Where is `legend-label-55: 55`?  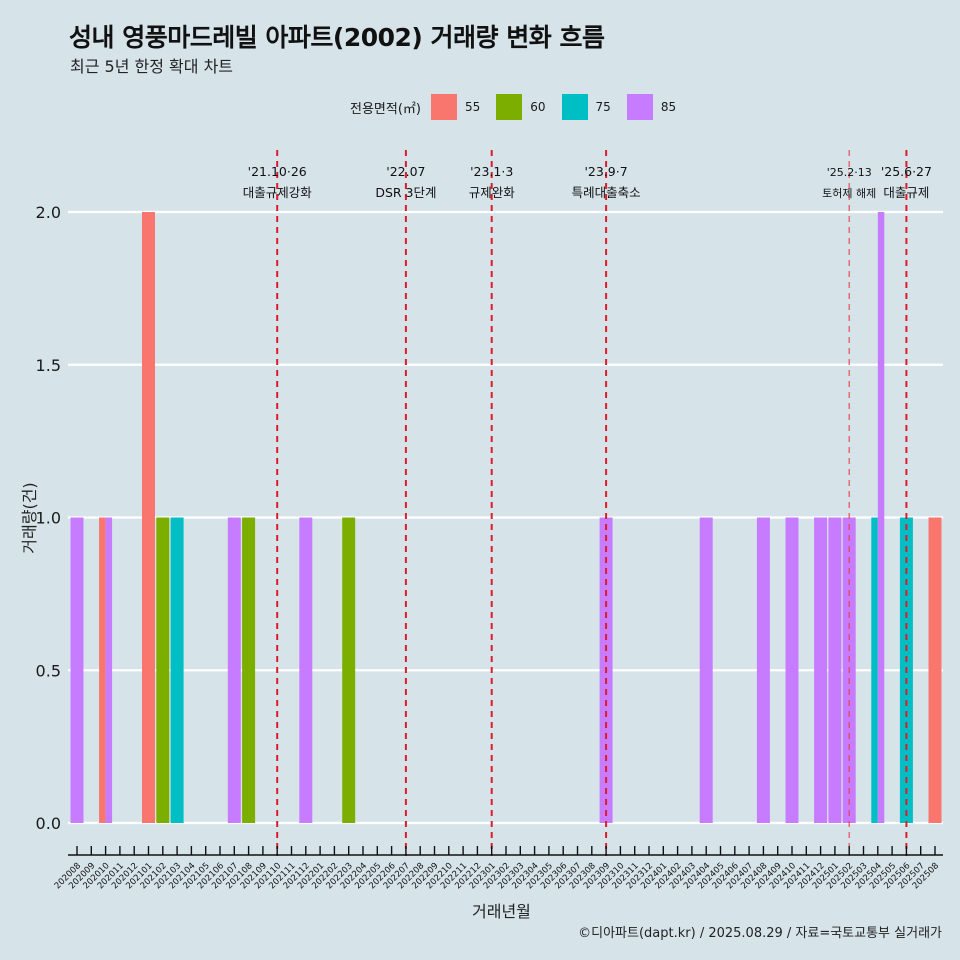 legend-label-55: 55 is located at coordinates (472, 107).